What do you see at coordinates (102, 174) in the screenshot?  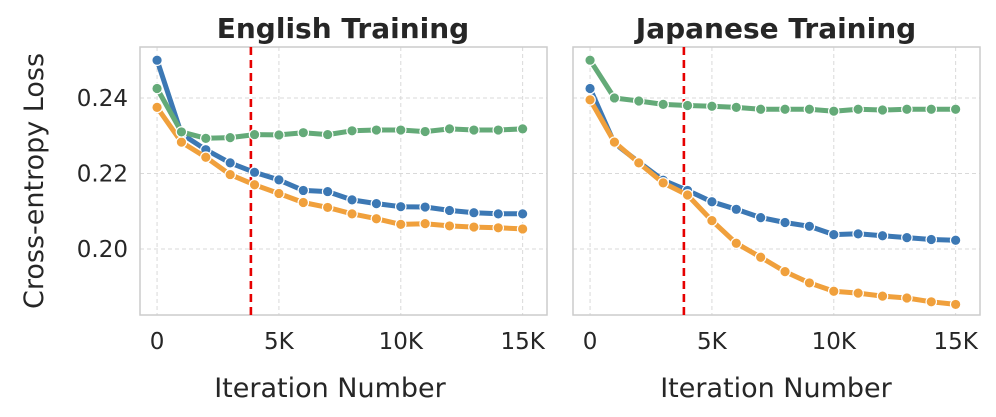 I see `y-tick-label: 0.22` at bounding box center [102, 174].